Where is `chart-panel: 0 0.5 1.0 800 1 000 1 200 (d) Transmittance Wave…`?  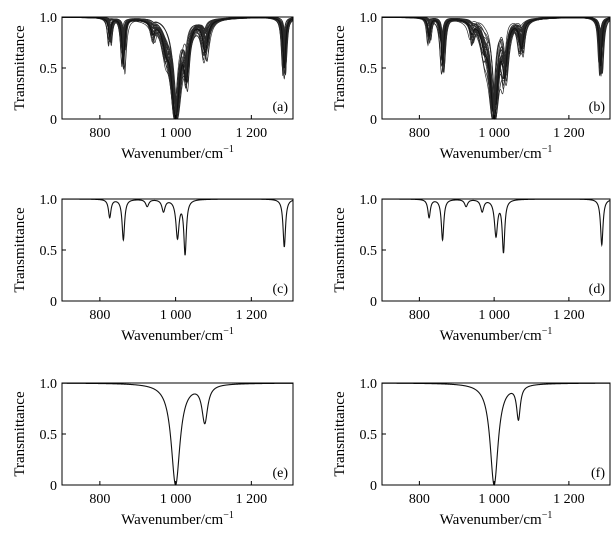
chart-panel: 0 0.5 1.0 800 1 000 1 200 (d) Transmittance Wave… is located at coordinates (471, 268).